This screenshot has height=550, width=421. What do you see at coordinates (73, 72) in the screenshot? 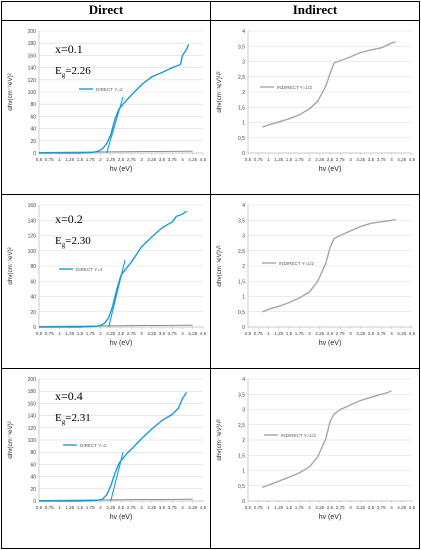
I see `band-gap-label: Eg=2.26` at bounding box center [73, 72].